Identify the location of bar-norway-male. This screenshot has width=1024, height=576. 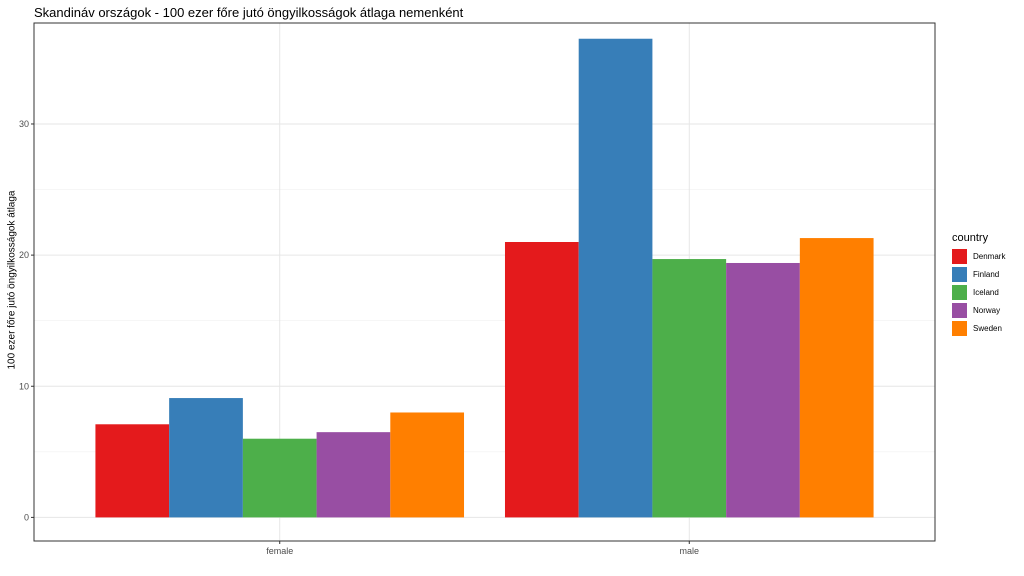
(763, 390).